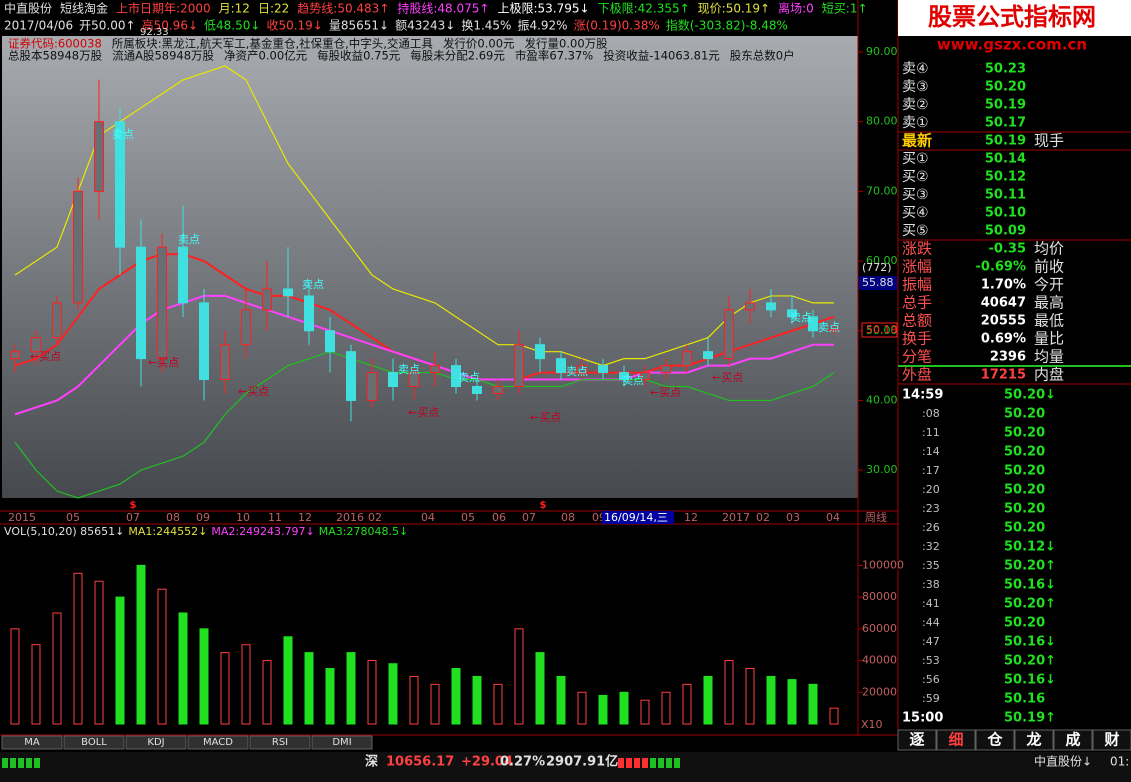  I want to click on side-tab-label: 逐, so click(916, 740).